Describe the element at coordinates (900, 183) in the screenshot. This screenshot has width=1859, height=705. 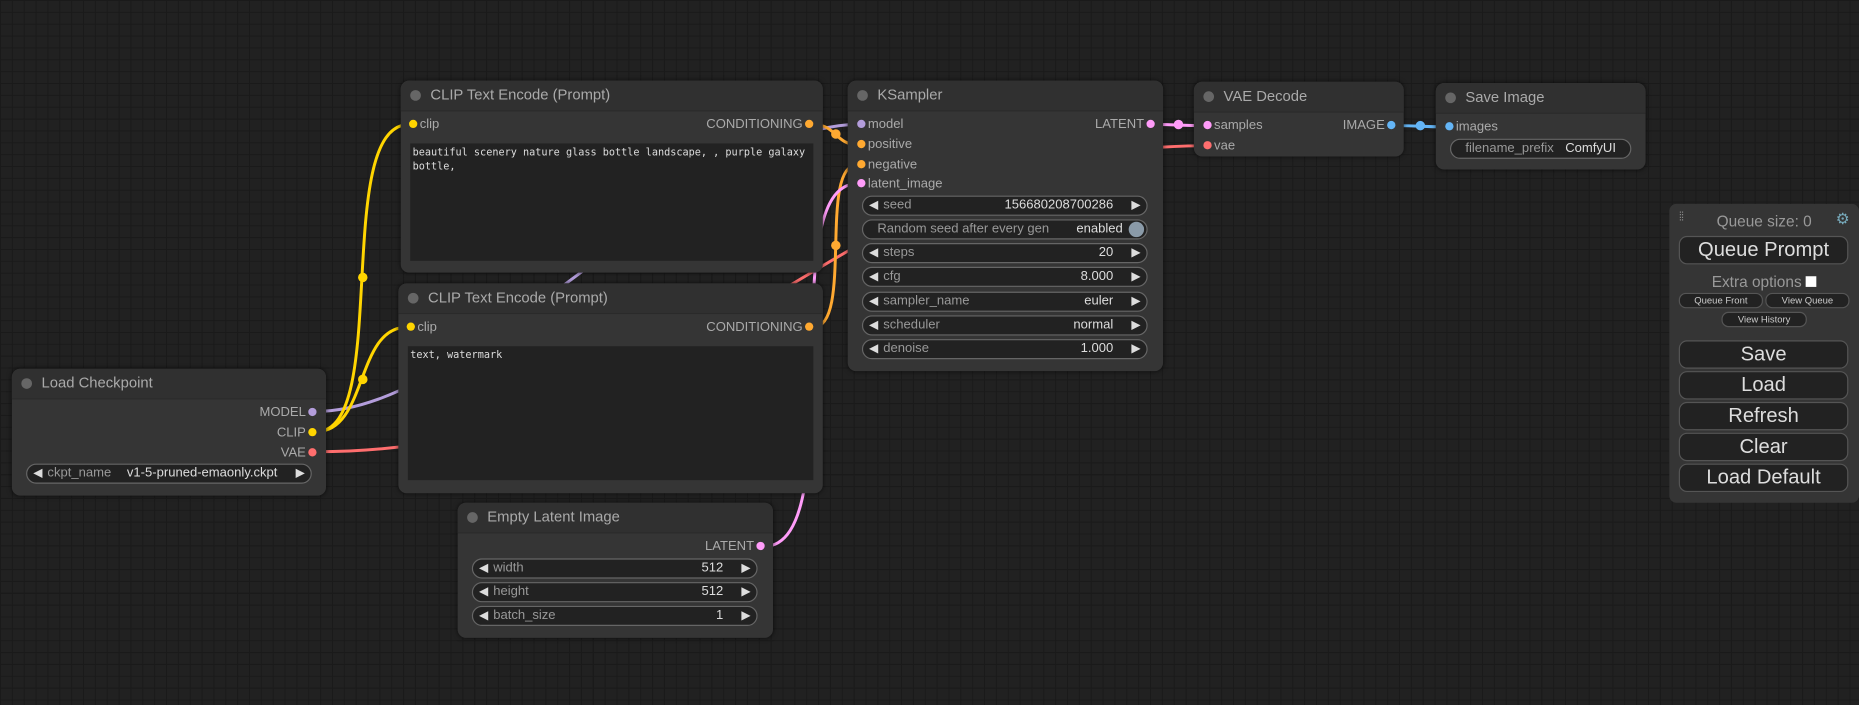
I see `input-latent-image: latent_image` at that location.